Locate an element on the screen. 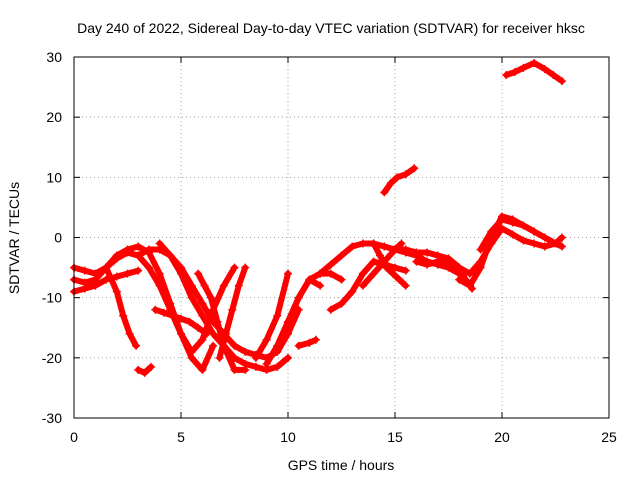  x-tick-label: 15 is located at coordinates (395, 437).